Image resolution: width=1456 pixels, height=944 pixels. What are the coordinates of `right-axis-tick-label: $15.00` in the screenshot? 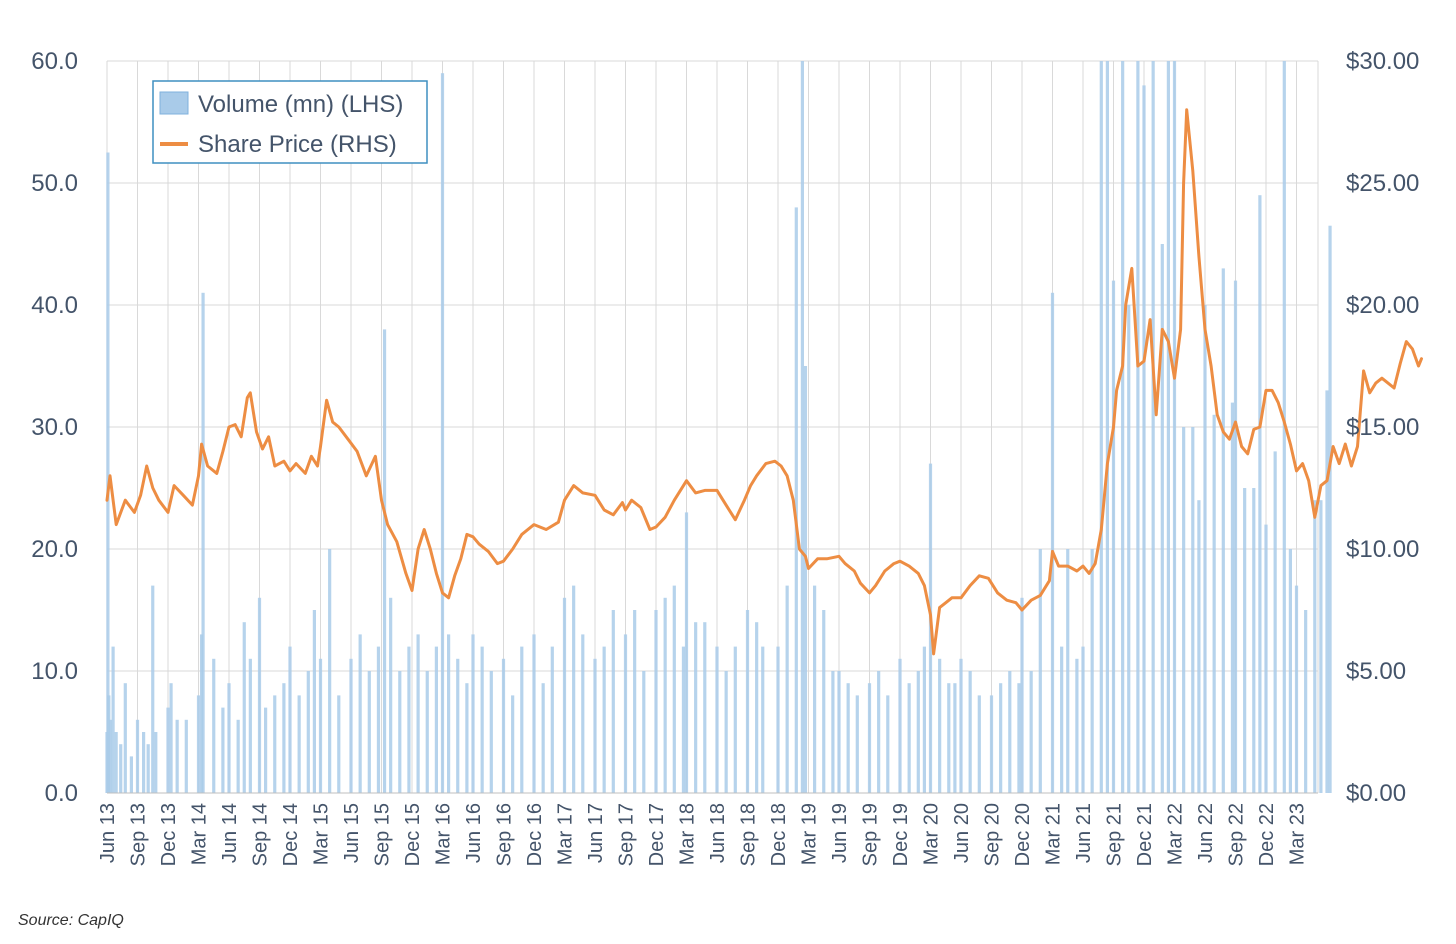 It's located at (1382, 427).